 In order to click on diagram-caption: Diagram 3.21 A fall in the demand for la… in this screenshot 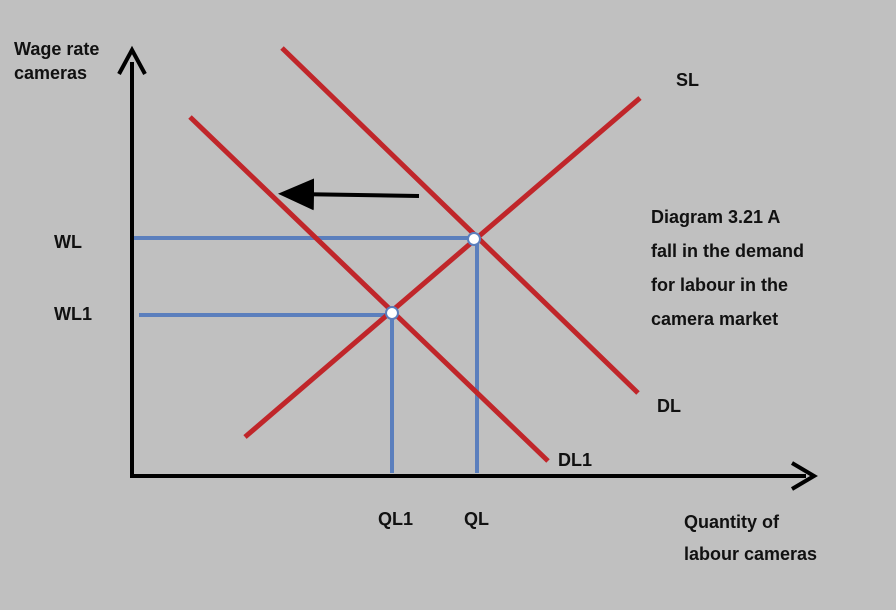, I will do `click(727, 268)`.